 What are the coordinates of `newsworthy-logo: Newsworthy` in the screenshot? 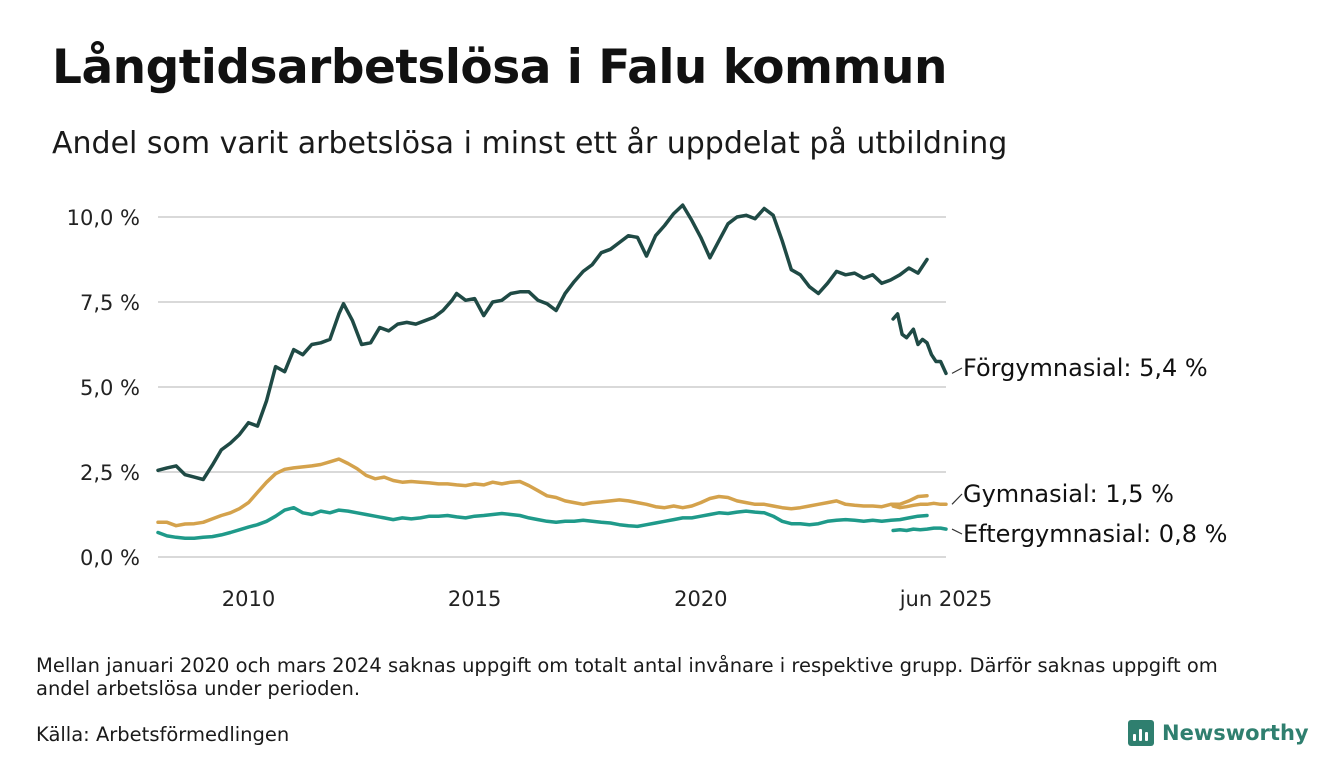 It's located at (1218, 733).